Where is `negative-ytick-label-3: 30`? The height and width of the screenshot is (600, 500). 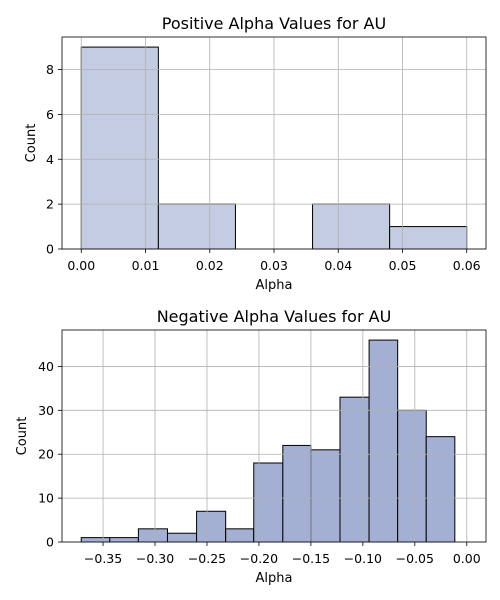 negative-ytick-label-3: 30 is located at coordinates (46, 410).